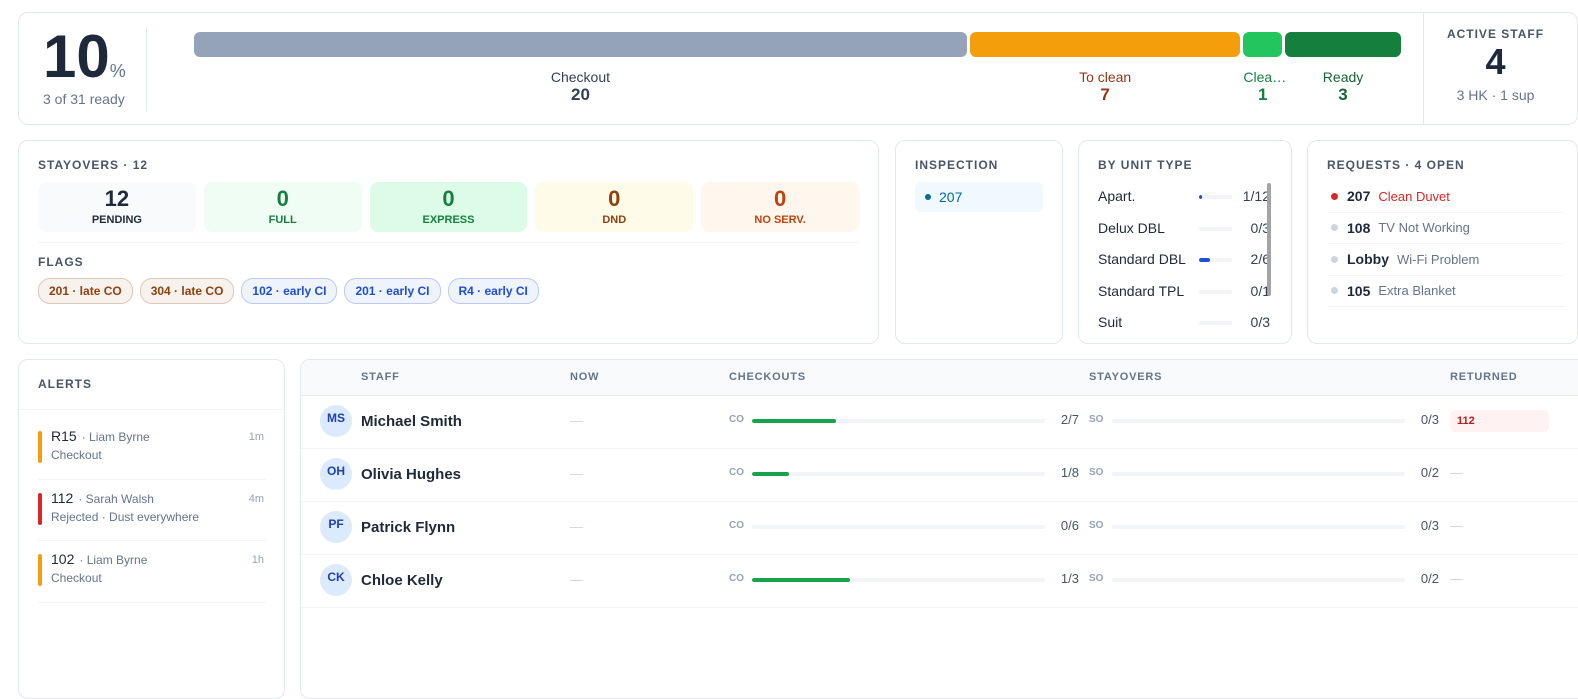 Image resolution: width=1578 pixels, height=699 pixels. What do you see at coordinates (1446, 228) in the screenshot?
I see `request-row: 108 TV Not Working` at bounding box center [1446, 228].